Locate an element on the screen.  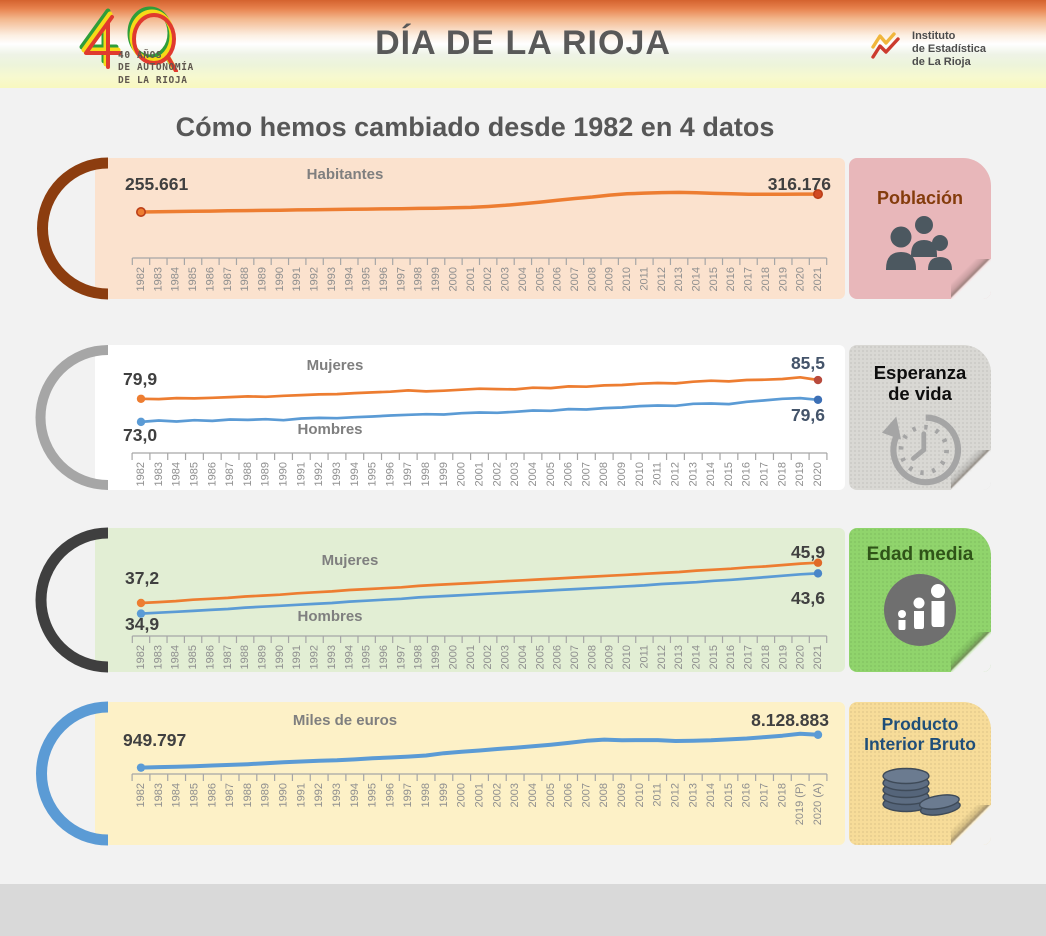
value-1982-pib: 949.797 is located at coordinates (155, 740).